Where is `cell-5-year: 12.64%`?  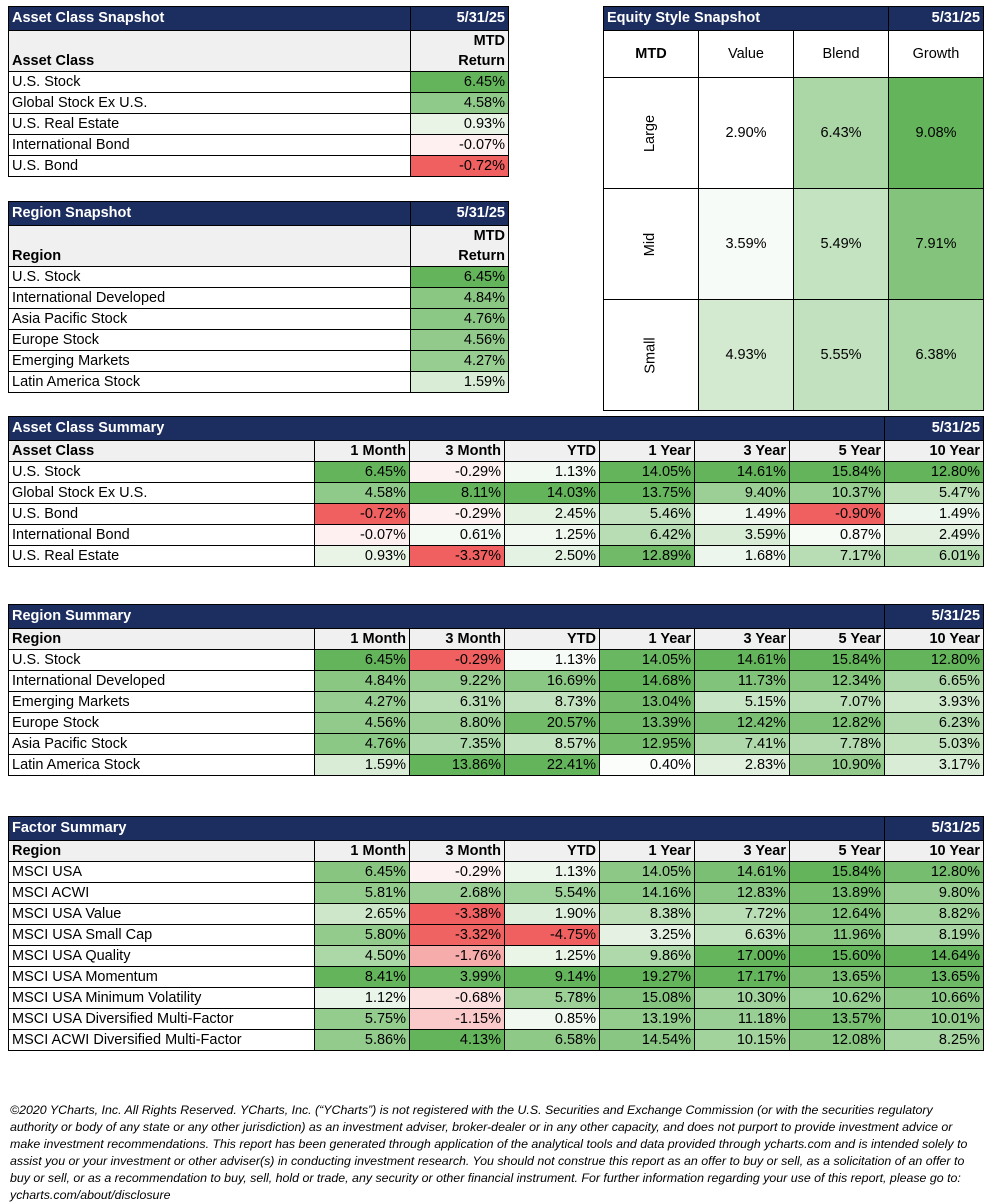 cell-5-year: 12.64% is located at coordinates (837, 914).